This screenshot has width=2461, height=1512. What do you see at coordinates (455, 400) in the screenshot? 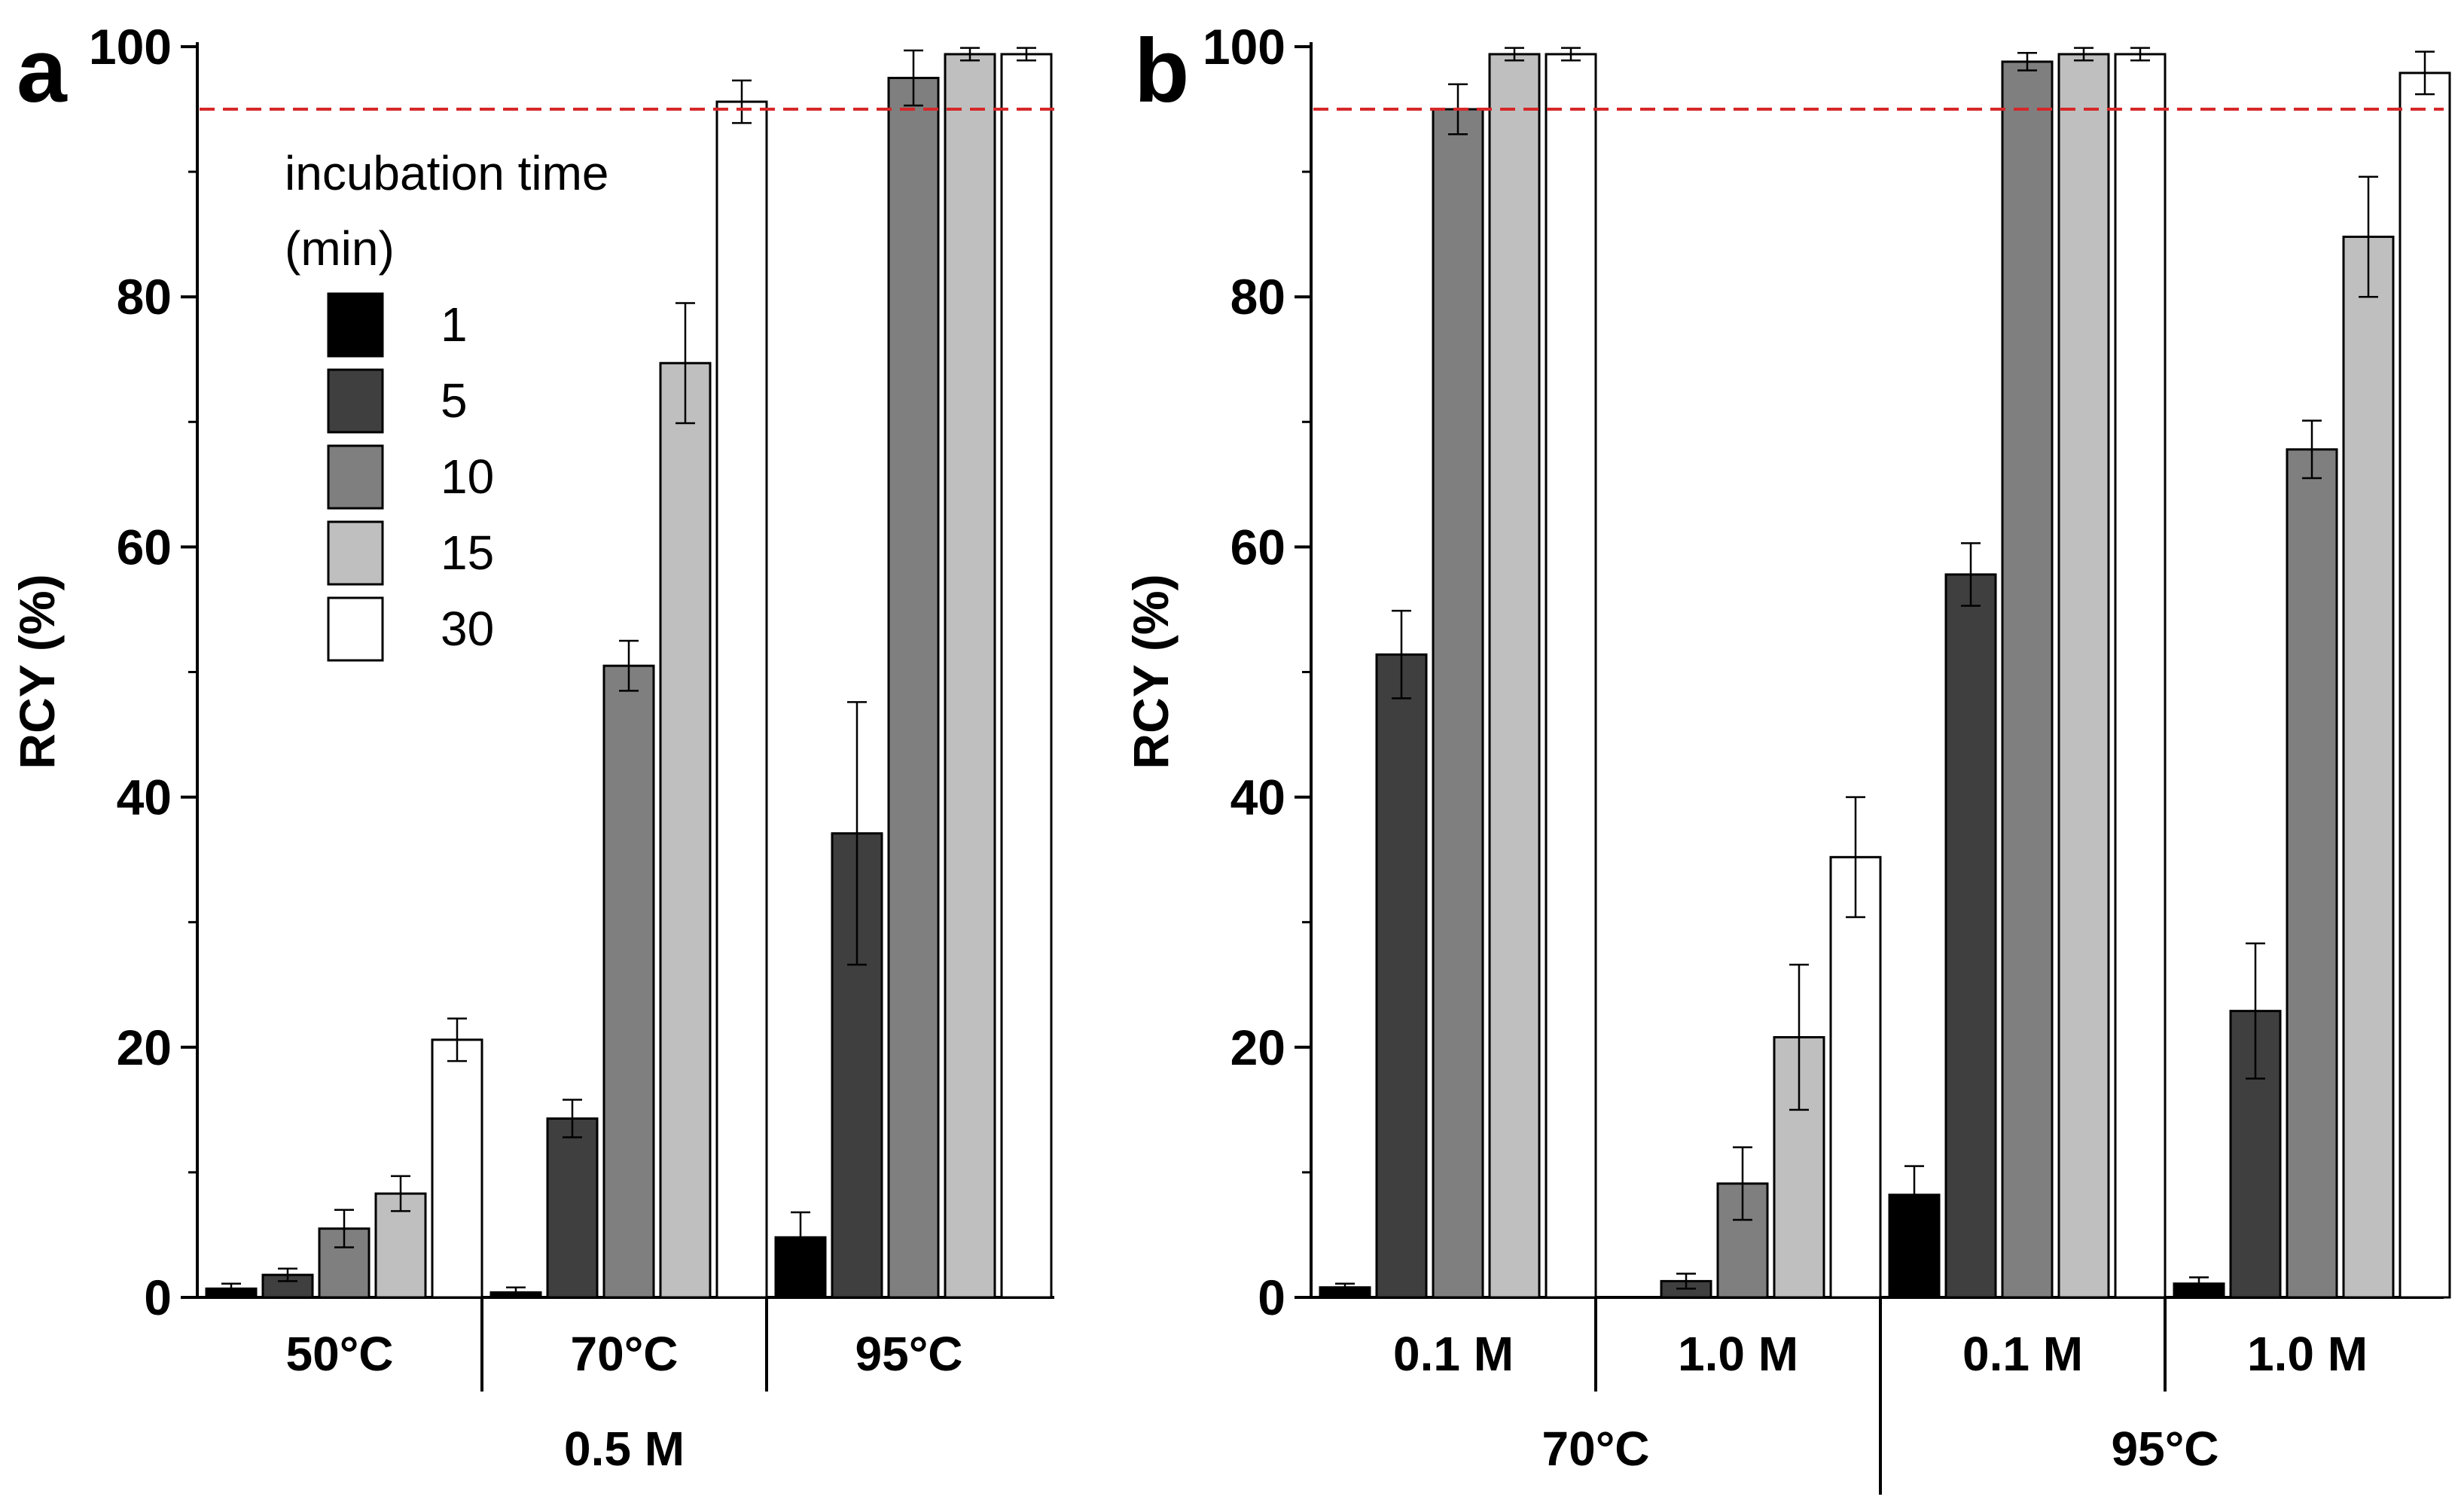
I see `legend-label-5: 5` at bounding box center [455, 400].